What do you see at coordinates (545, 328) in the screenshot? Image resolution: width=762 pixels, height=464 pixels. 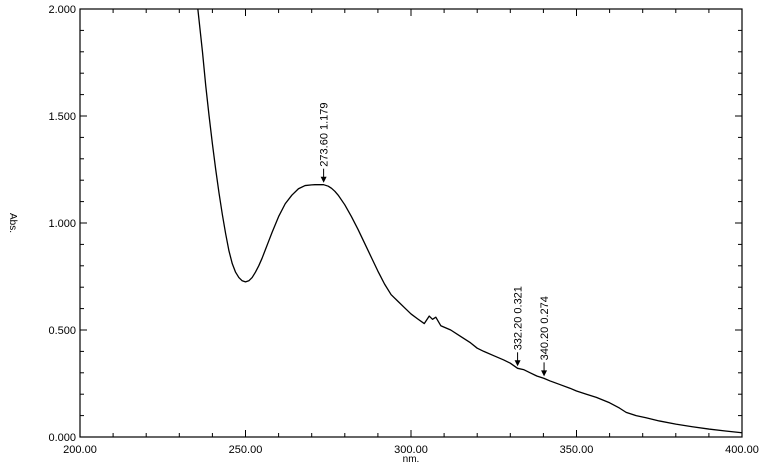 I see `peak-label: 340.20 0.274` at bounding box center [545, 328].